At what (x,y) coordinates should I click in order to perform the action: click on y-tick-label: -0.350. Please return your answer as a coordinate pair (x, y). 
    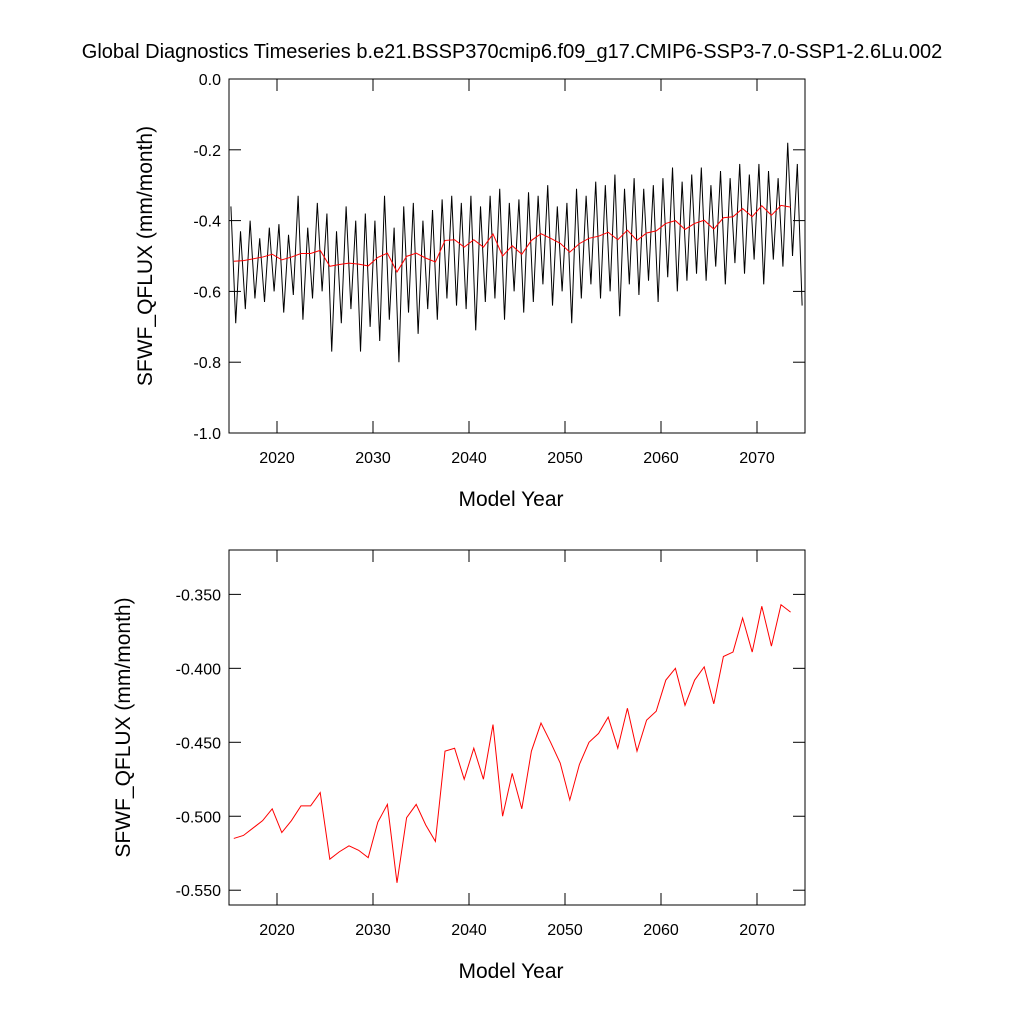
    Looking at the image, I should click on (198, 595).